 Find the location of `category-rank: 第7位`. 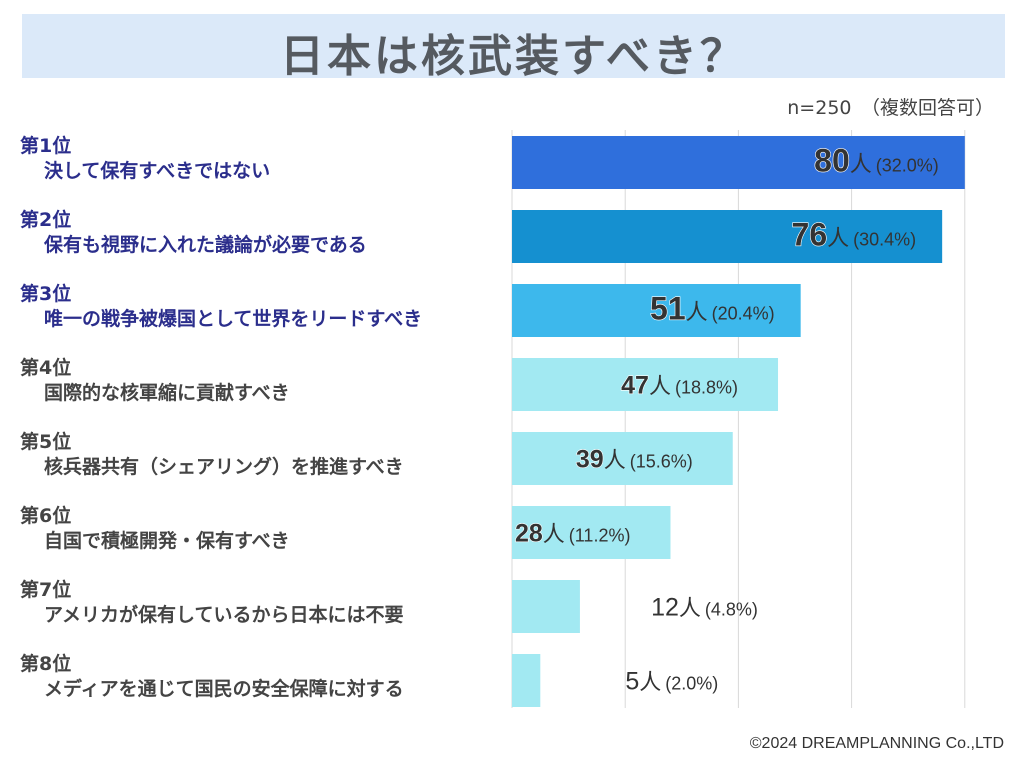

category-rank: 第7位 is located at coordinates (45, 589).